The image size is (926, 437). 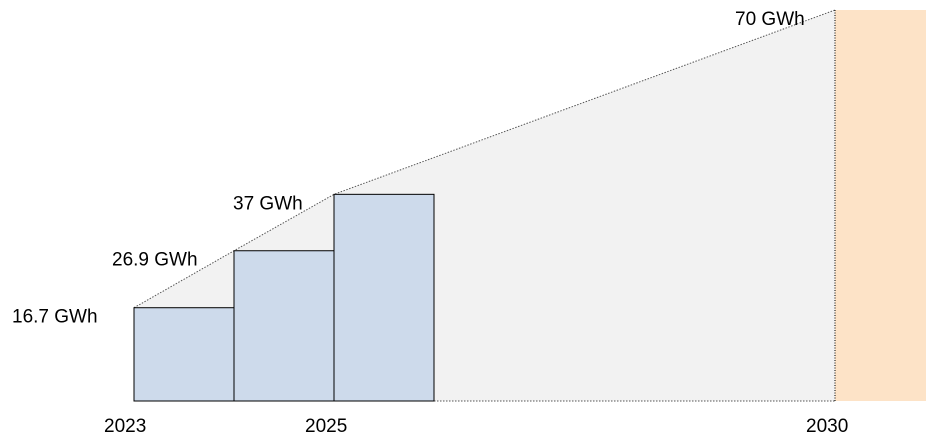 I want to click on x-tick-label-2030: 2030, so click(x=827, y=426).